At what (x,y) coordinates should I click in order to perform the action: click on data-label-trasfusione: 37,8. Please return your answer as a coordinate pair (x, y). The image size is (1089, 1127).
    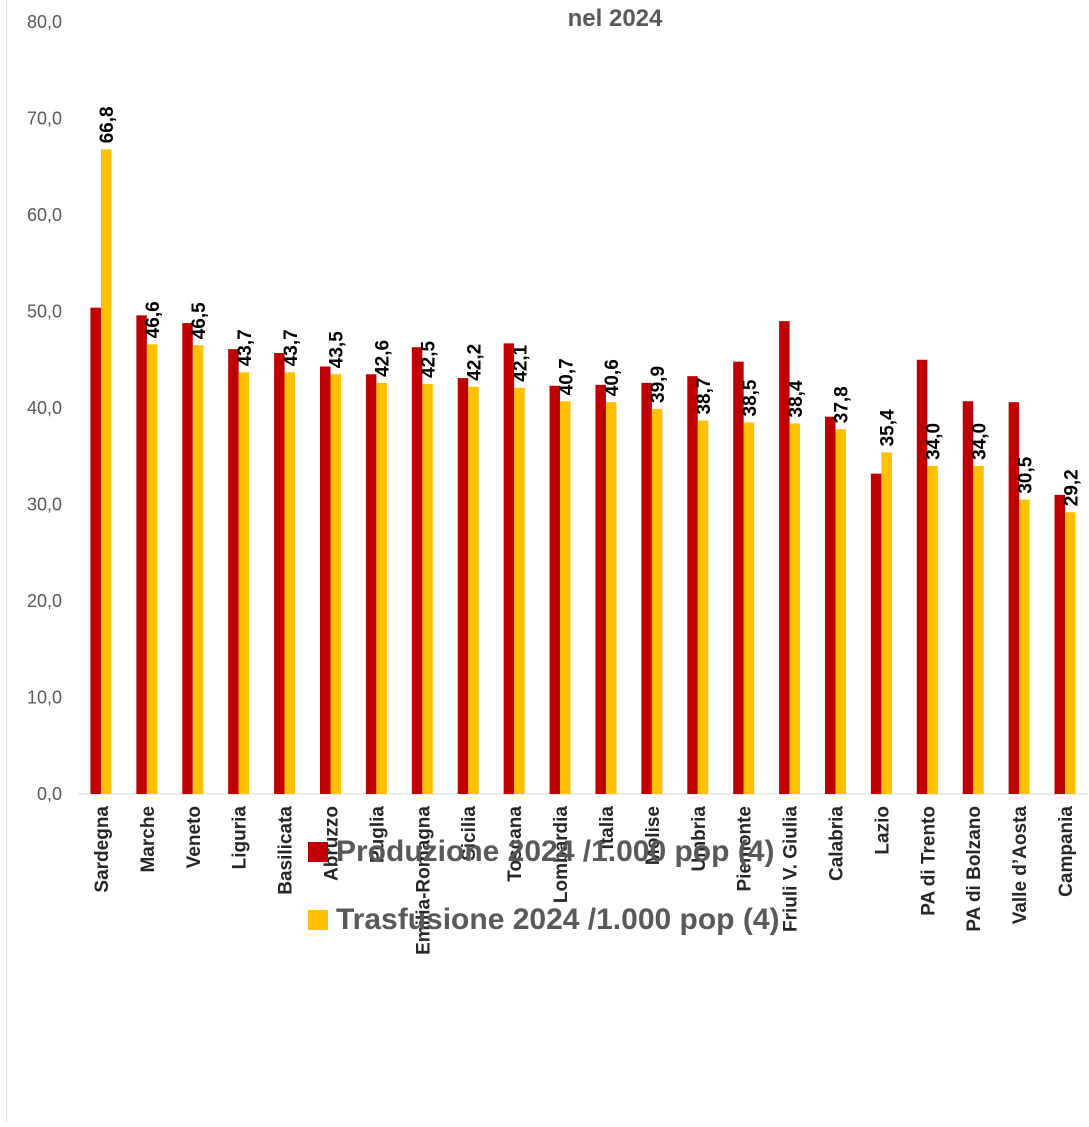
    Looking at the image, I should click on (842, 404).